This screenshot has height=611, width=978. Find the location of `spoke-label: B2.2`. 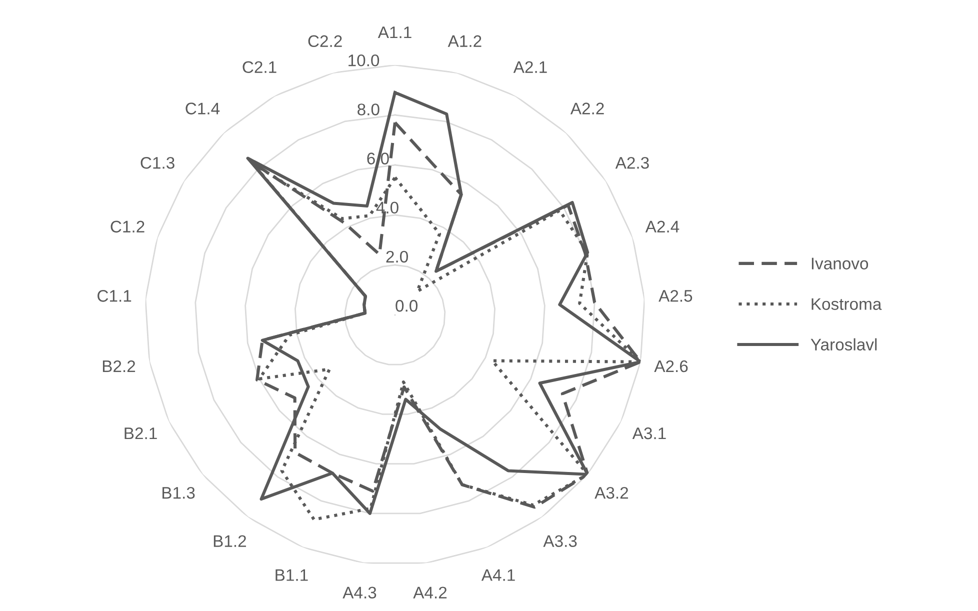

spoke-label: B2.2 is located at coordinates (119, 366).